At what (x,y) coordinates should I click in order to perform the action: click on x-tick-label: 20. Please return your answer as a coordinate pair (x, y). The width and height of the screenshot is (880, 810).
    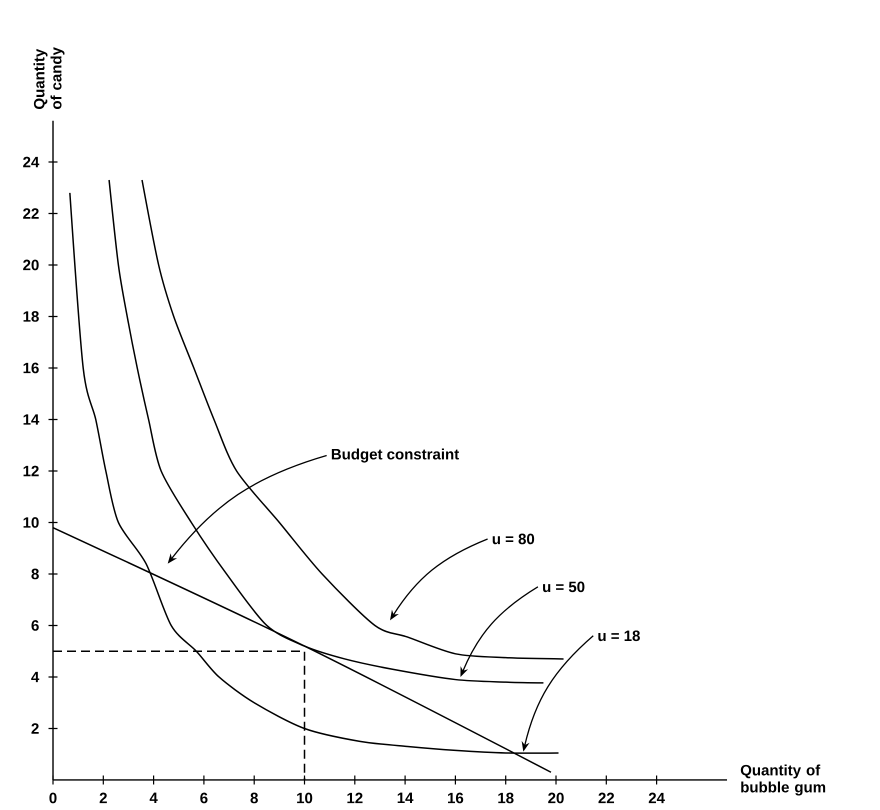
    Looking at the image, I should click on (556, 798).